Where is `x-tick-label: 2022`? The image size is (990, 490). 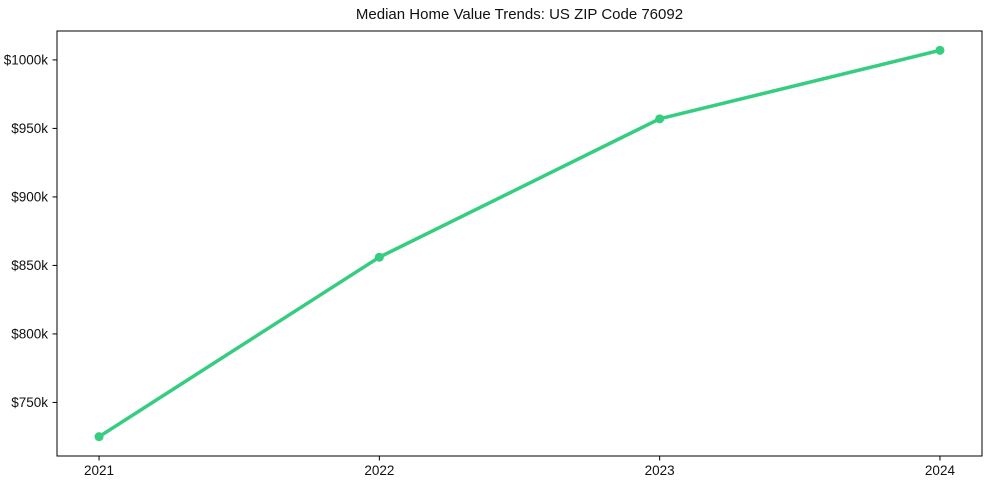 x-tick-label: 2022 is located at coordinates (379, 470).